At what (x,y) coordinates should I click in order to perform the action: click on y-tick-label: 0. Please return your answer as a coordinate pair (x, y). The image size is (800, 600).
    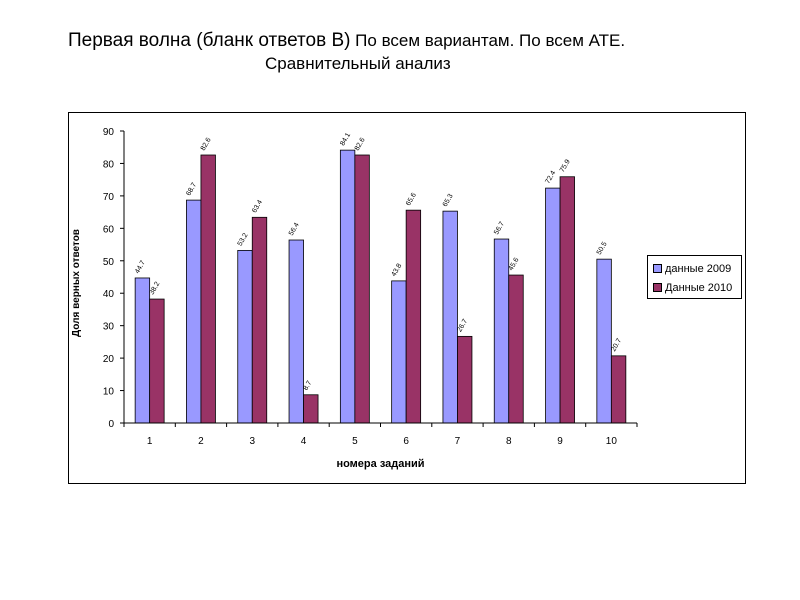
    Looking at the image, I should click on (111, 424).